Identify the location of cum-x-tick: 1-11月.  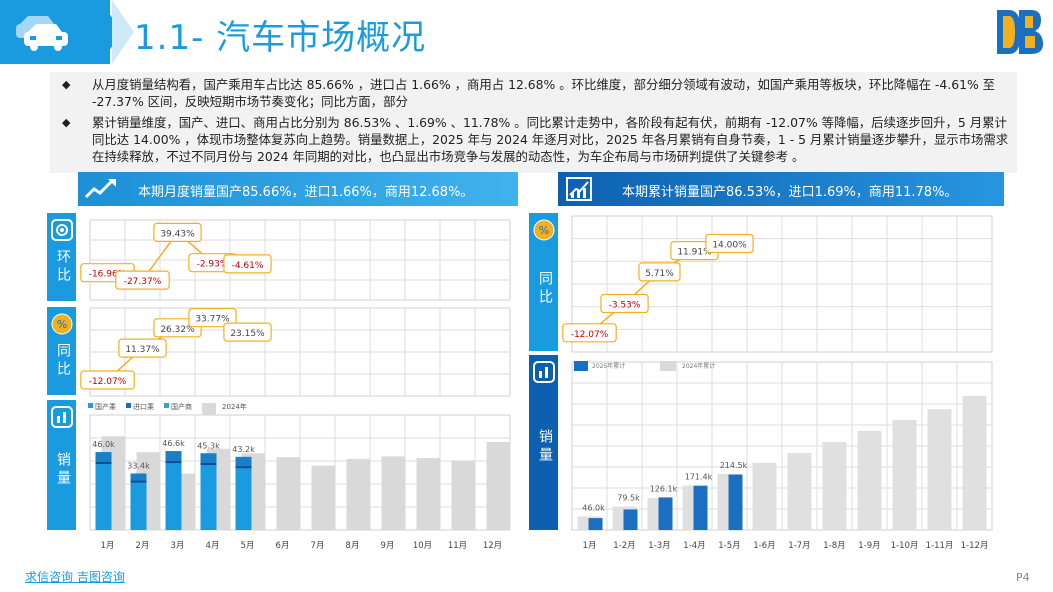
(940, 546).